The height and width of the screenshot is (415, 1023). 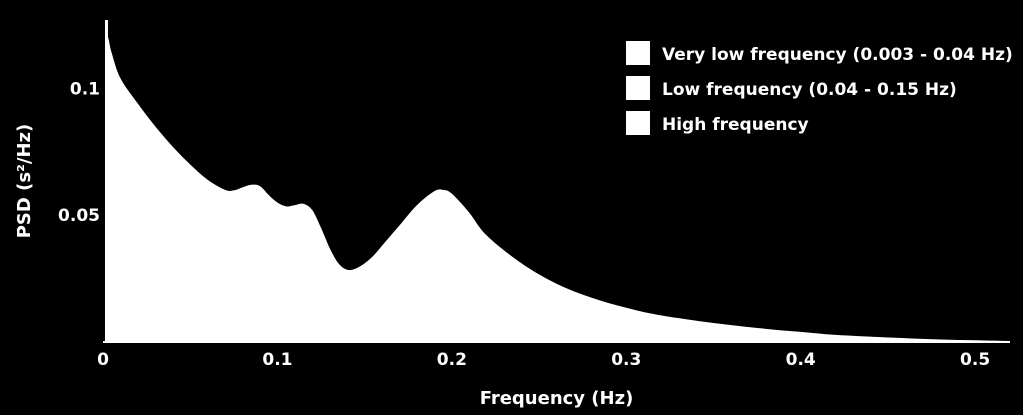 I want to click on x-tick-label: 0.2, so click(x=452, y=360).